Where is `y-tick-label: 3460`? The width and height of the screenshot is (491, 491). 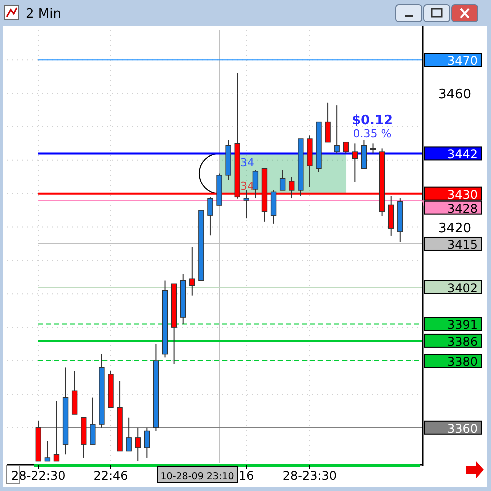 y-tick-label: 3460 is located at coordinates (455, 95).